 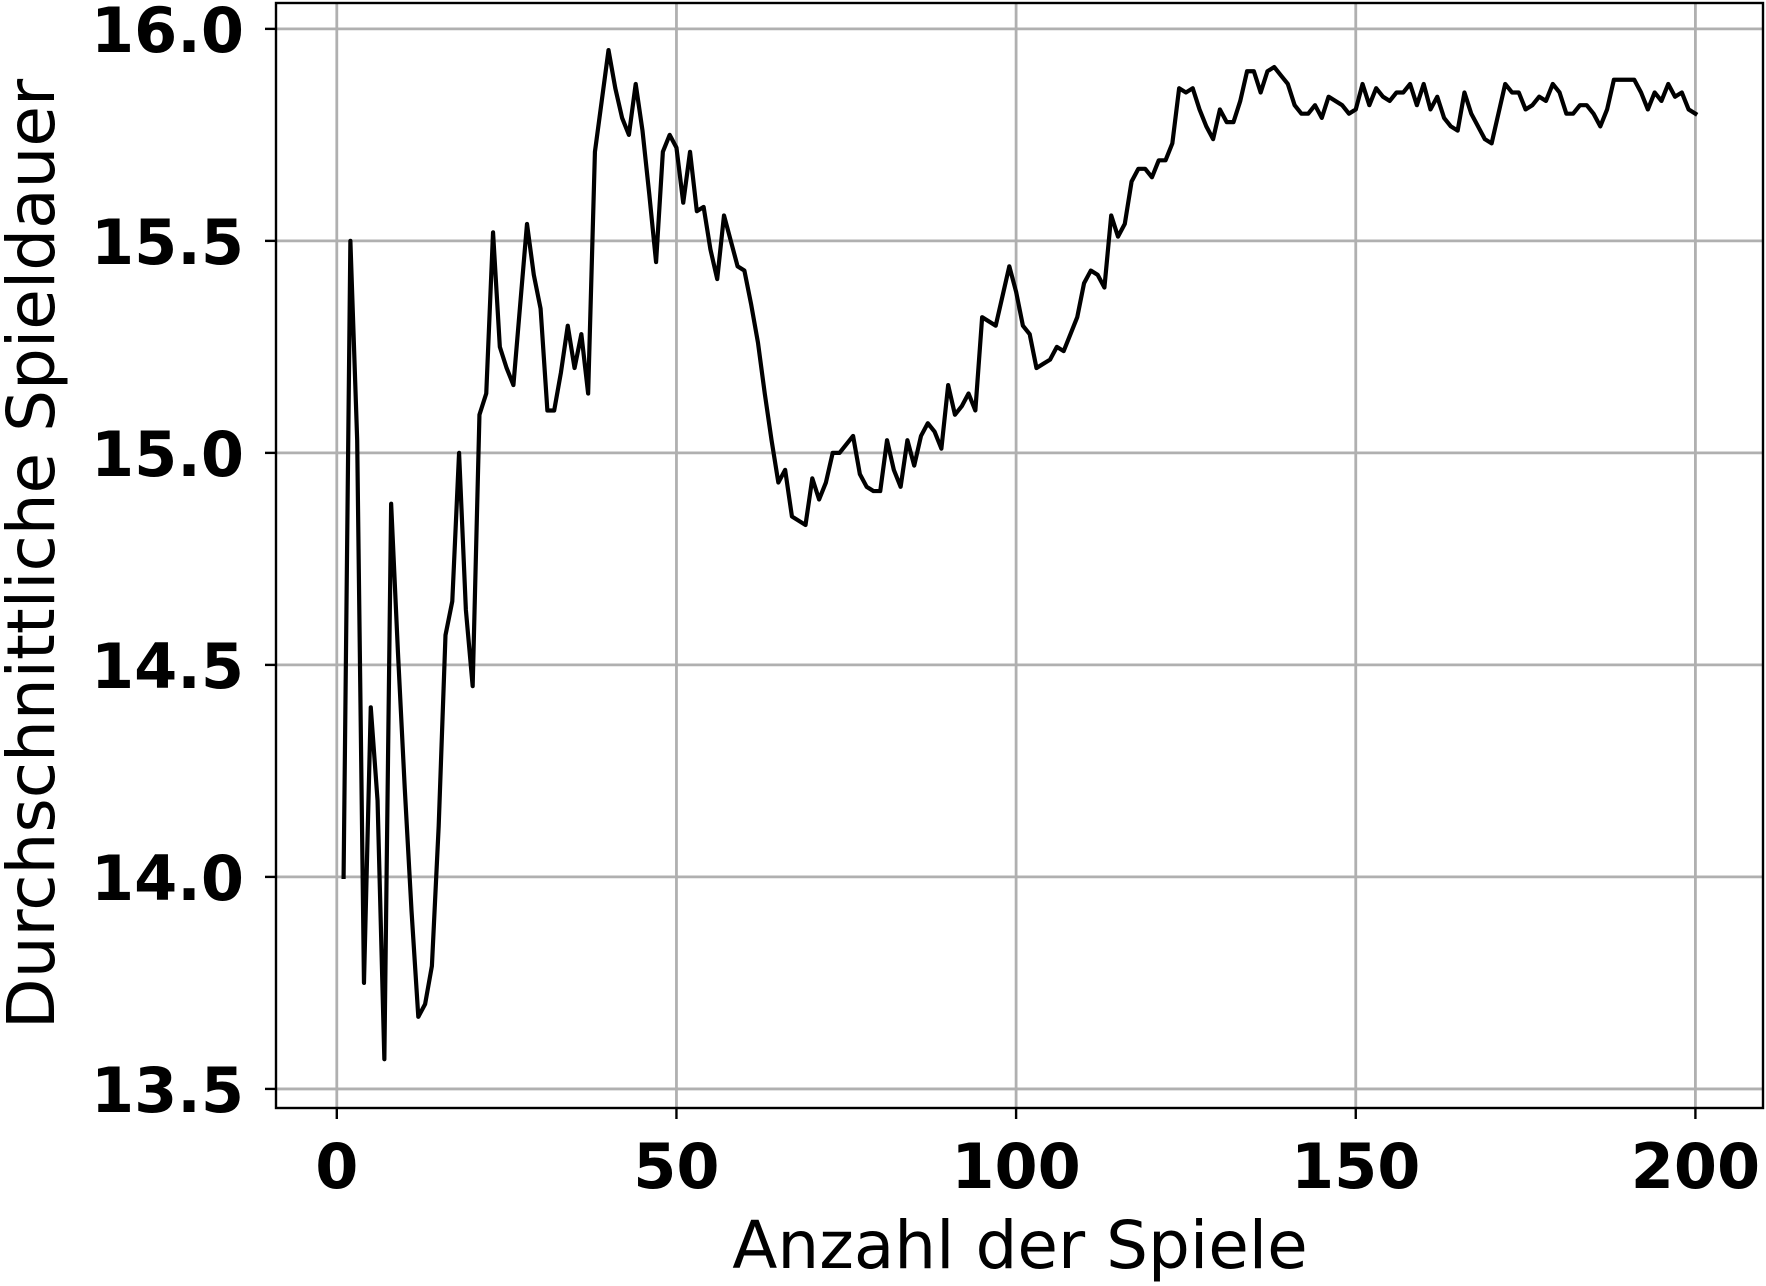 What do you see at coordinates (183, 563) in the screenshot?
I see `y-axis-ticks: 13.5 14.0 14.5 15.0 15.5 16.0` at bounding box center [183, 563].